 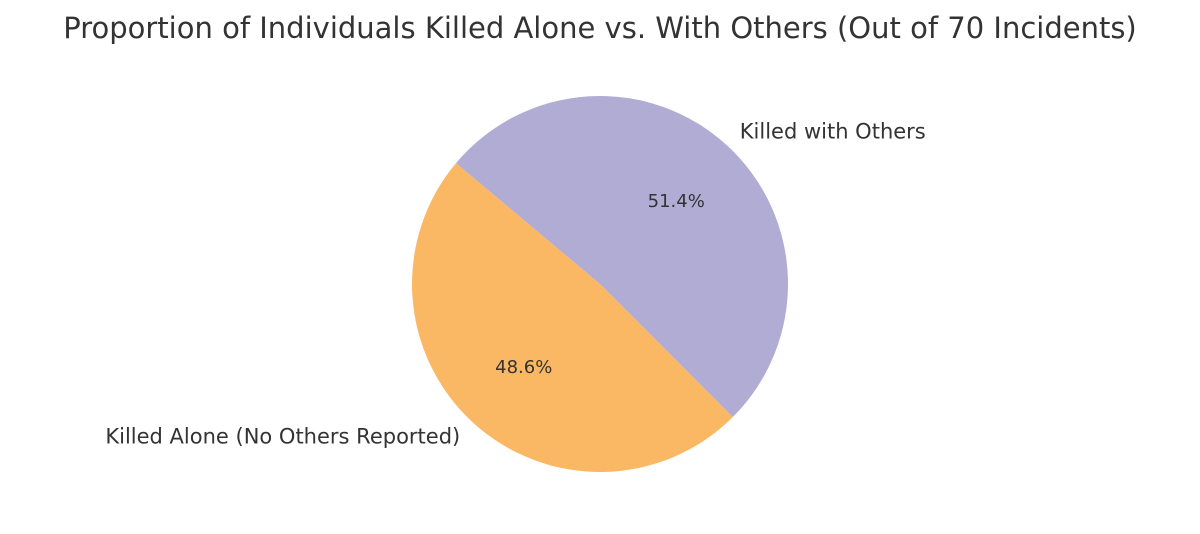 I want to click on slice-percent-label: 51.4%, so click(x=676, y=201).